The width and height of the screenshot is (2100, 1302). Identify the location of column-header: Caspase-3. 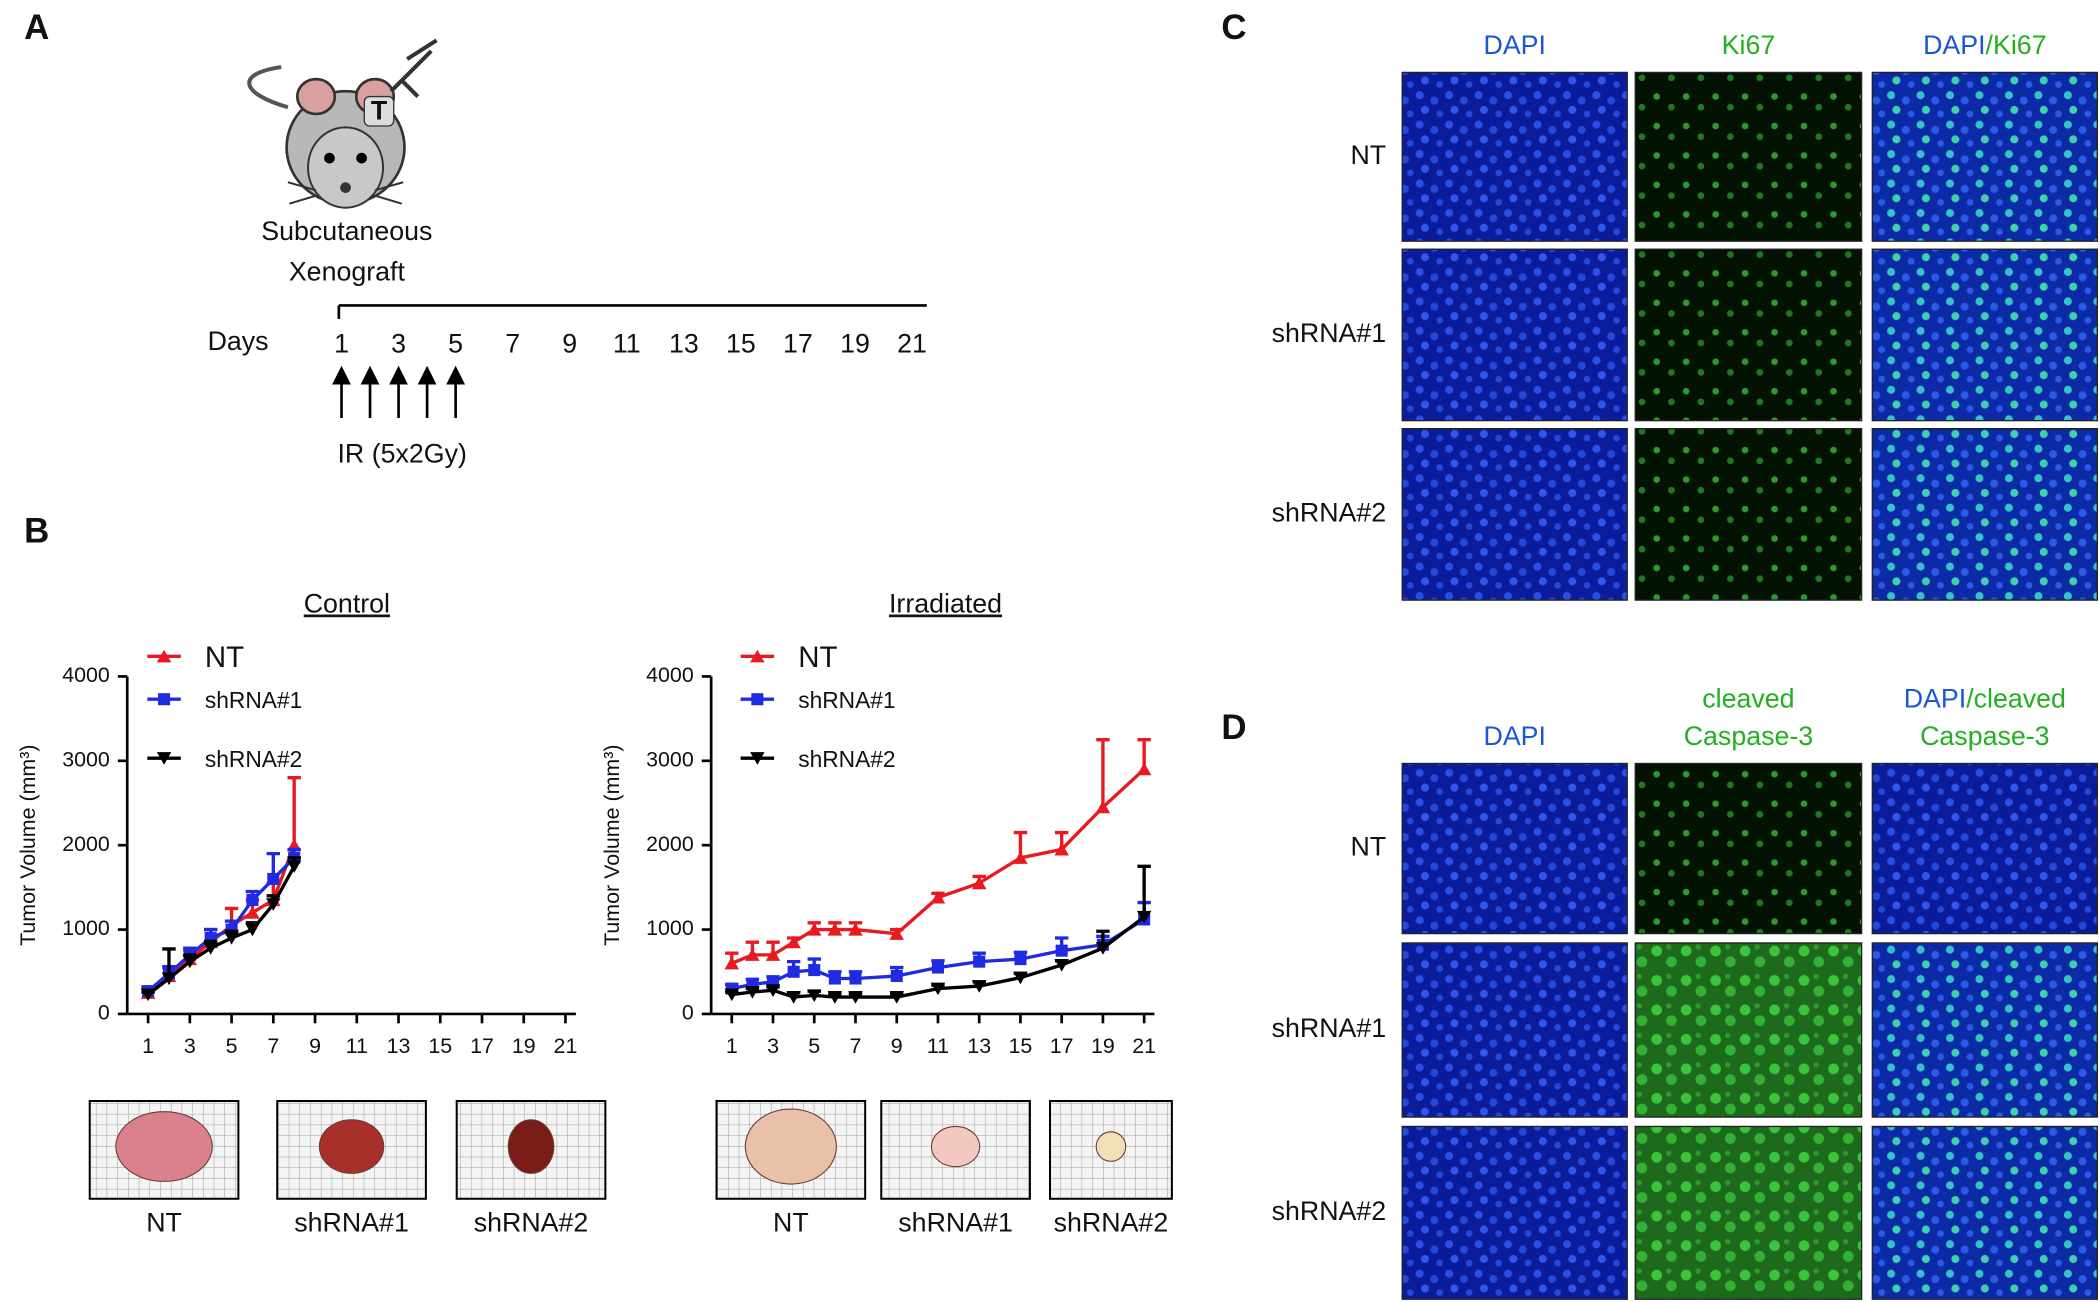
(1984, 736).